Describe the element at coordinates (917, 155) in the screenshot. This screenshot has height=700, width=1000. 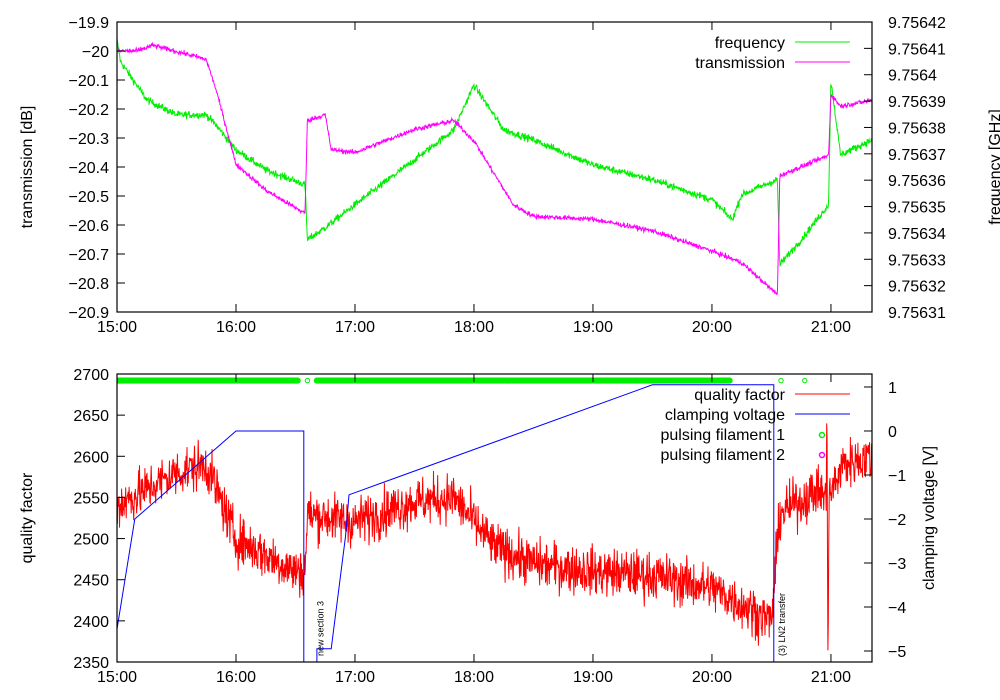
I see `y2-tick-label: 9.75637` at that location.